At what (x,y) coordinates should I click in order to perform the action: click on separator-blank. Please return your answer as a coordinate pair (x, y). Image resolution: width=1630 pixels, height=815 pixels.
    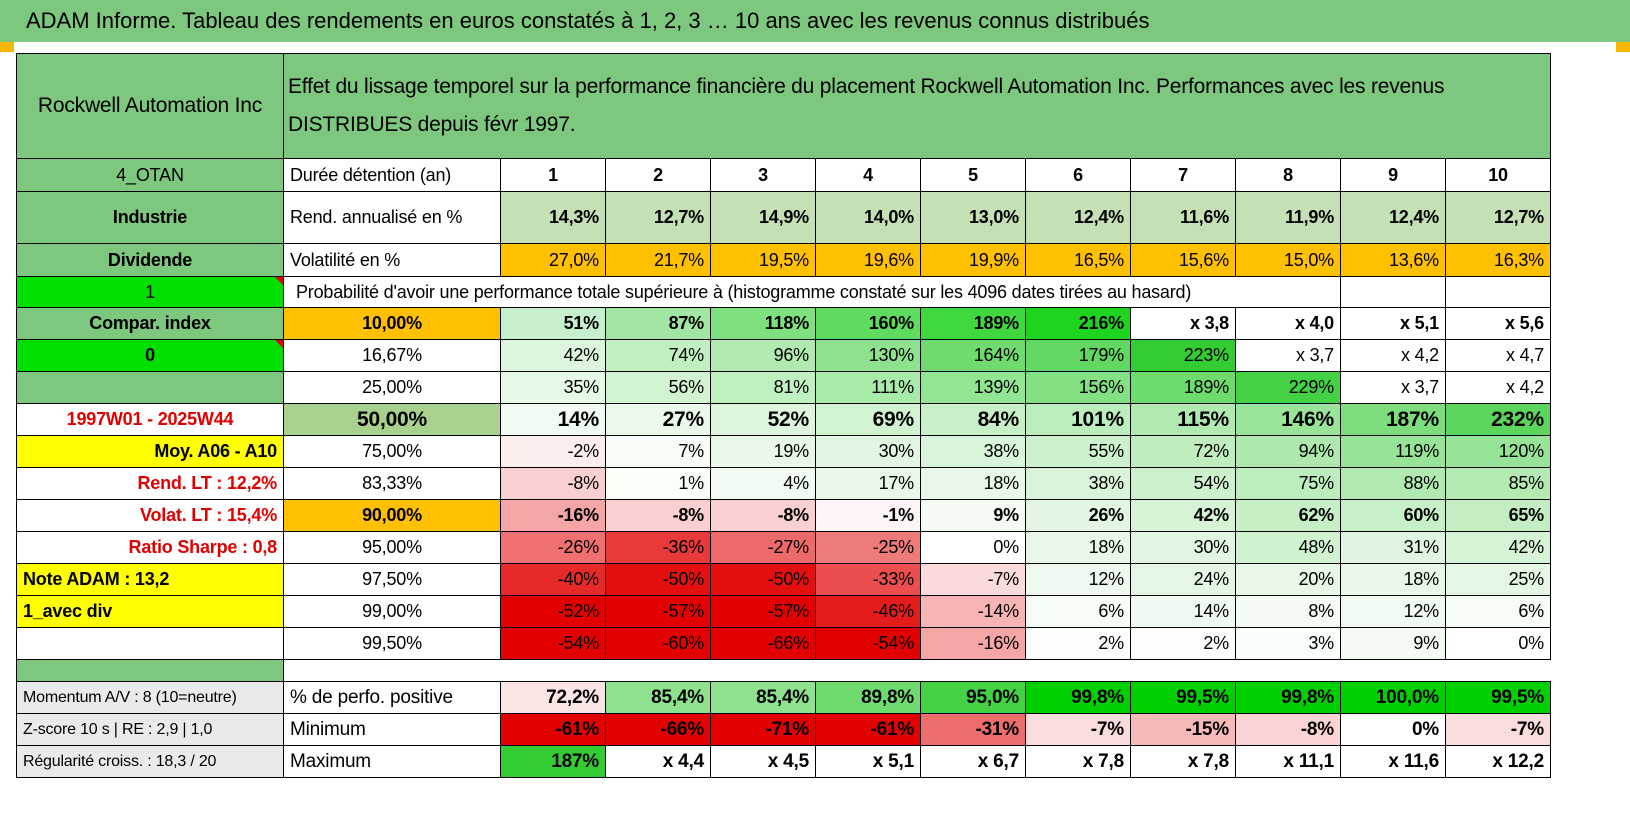
    Looking at the image, I should click on (917, 670).